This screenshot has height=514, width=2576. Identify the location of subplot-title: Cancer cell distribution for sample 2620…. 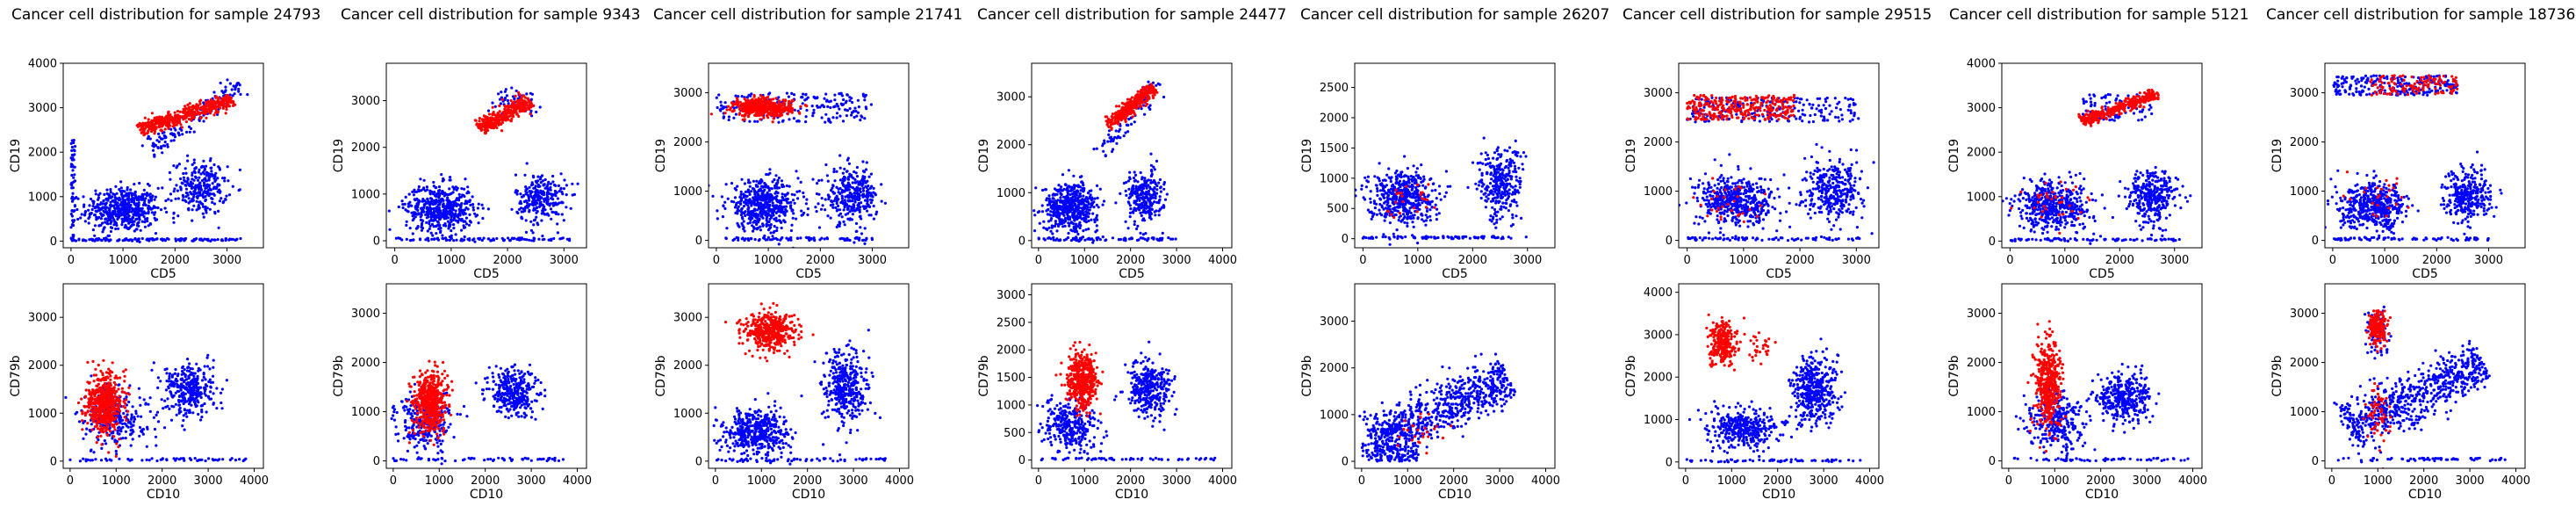
(1454, 15).